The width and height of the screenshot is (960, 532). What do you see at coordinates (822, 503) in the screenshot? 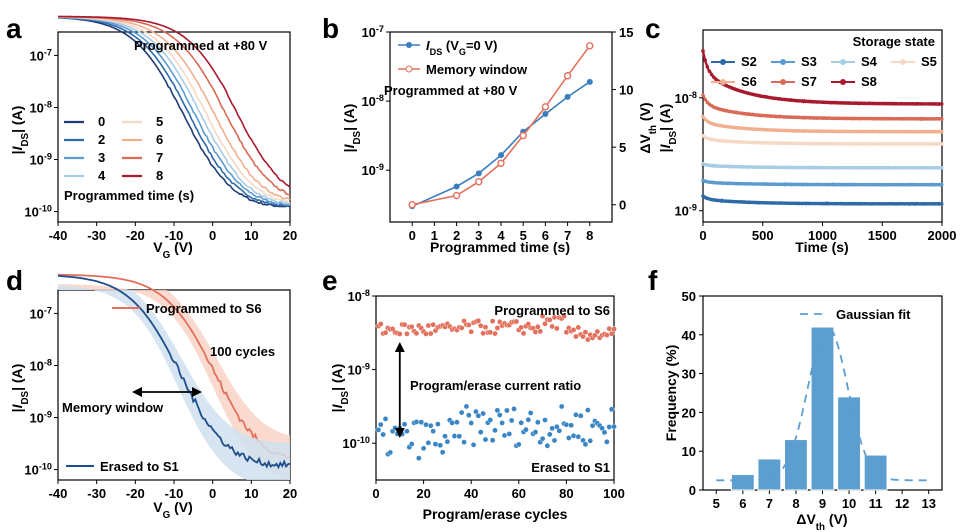
I see `x-tick-label: 9` at bounding box center [822, 503].